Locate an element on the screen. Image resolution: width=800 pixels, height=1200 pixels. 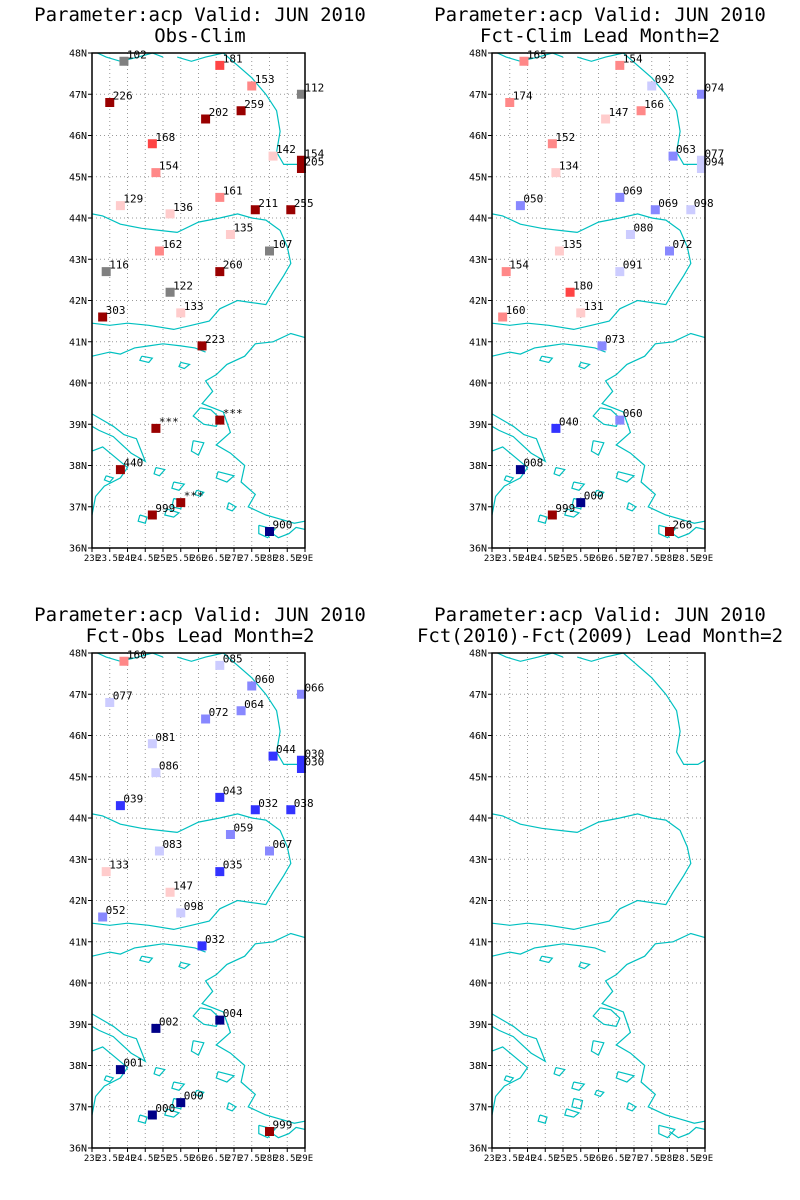
station-label: 074 is located at coordinates (714, 87).